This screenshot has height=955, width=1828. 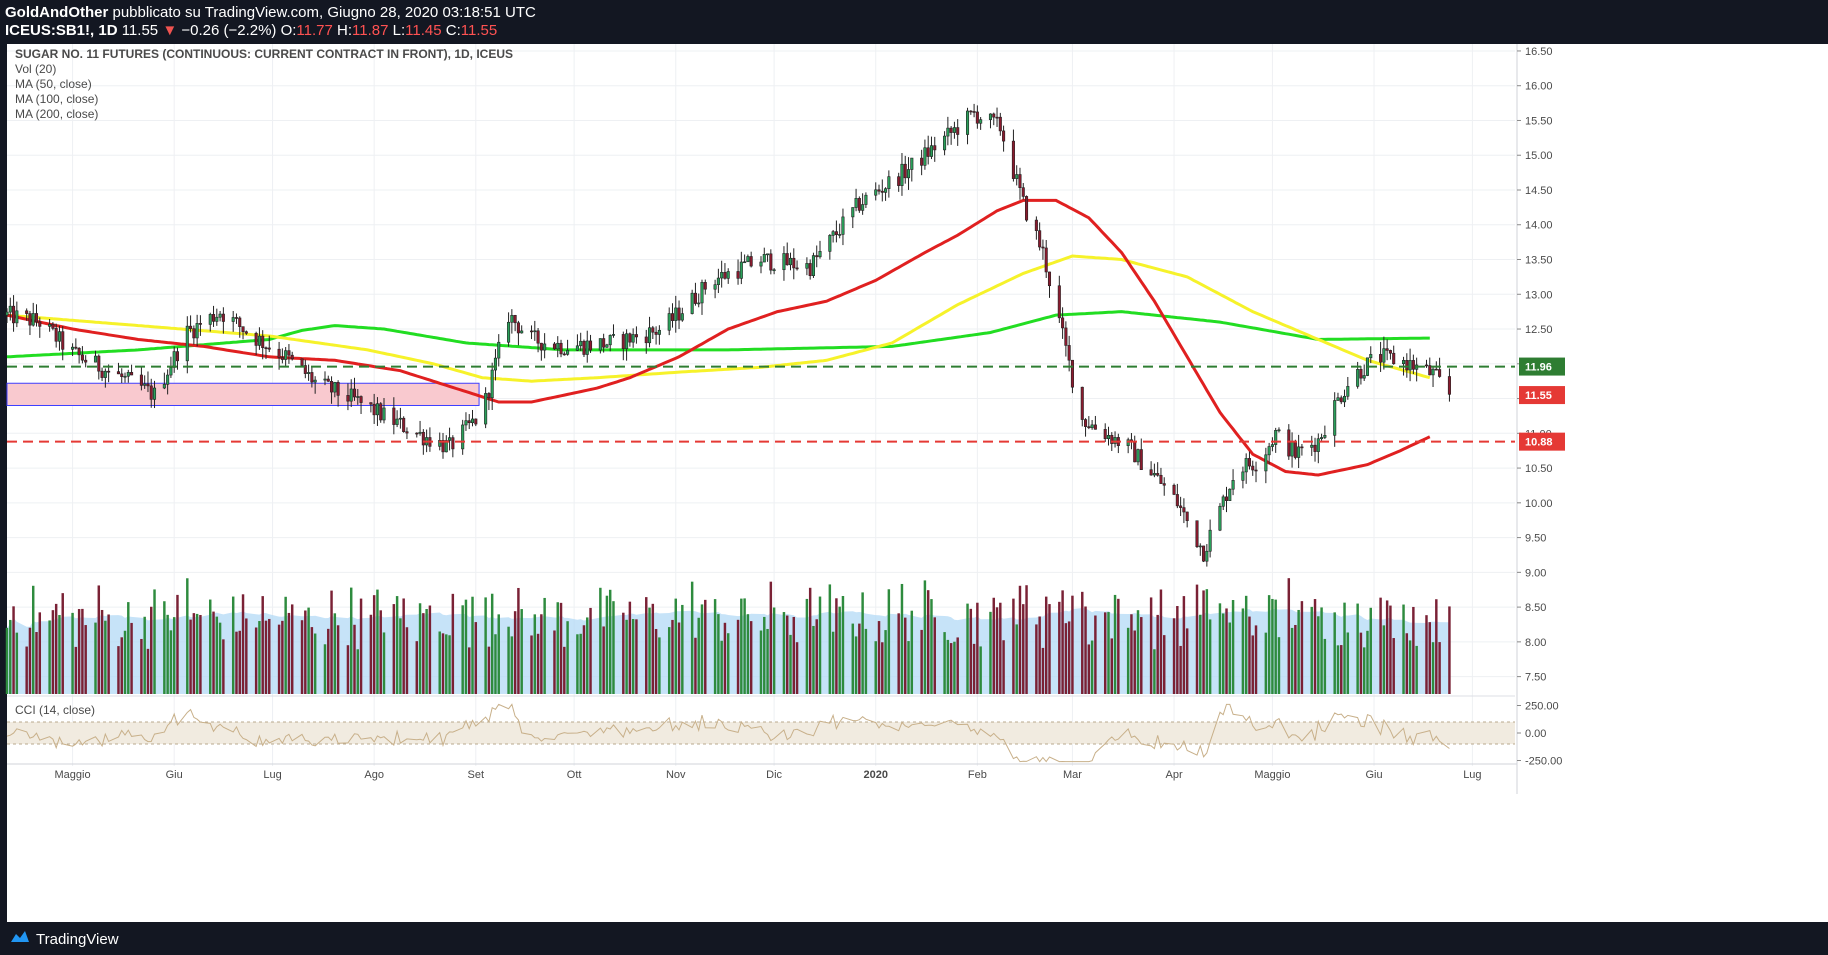 What do you see at coordinates (229, 30) in the screenshot?
I see `price-change: −0.26 (−2.2%)` at bounding box center [229, 30].